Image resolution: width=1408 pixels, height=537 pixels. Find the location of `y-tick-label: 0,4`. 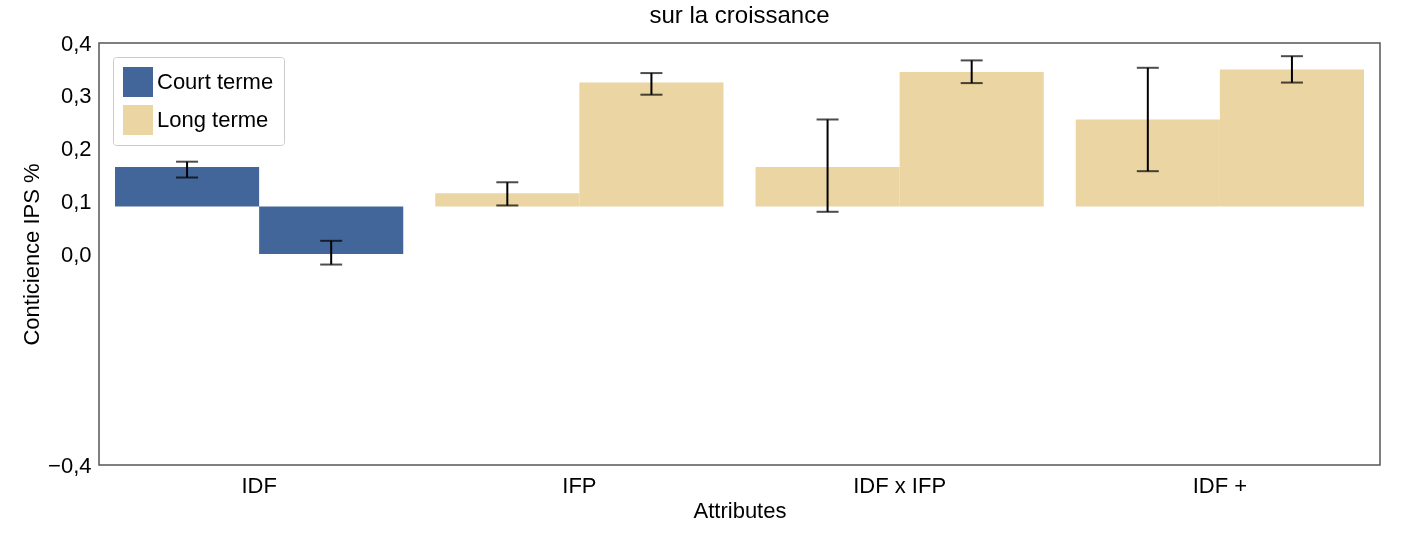

y-tick-label: 0,4 is located at coordinates (76, 43).